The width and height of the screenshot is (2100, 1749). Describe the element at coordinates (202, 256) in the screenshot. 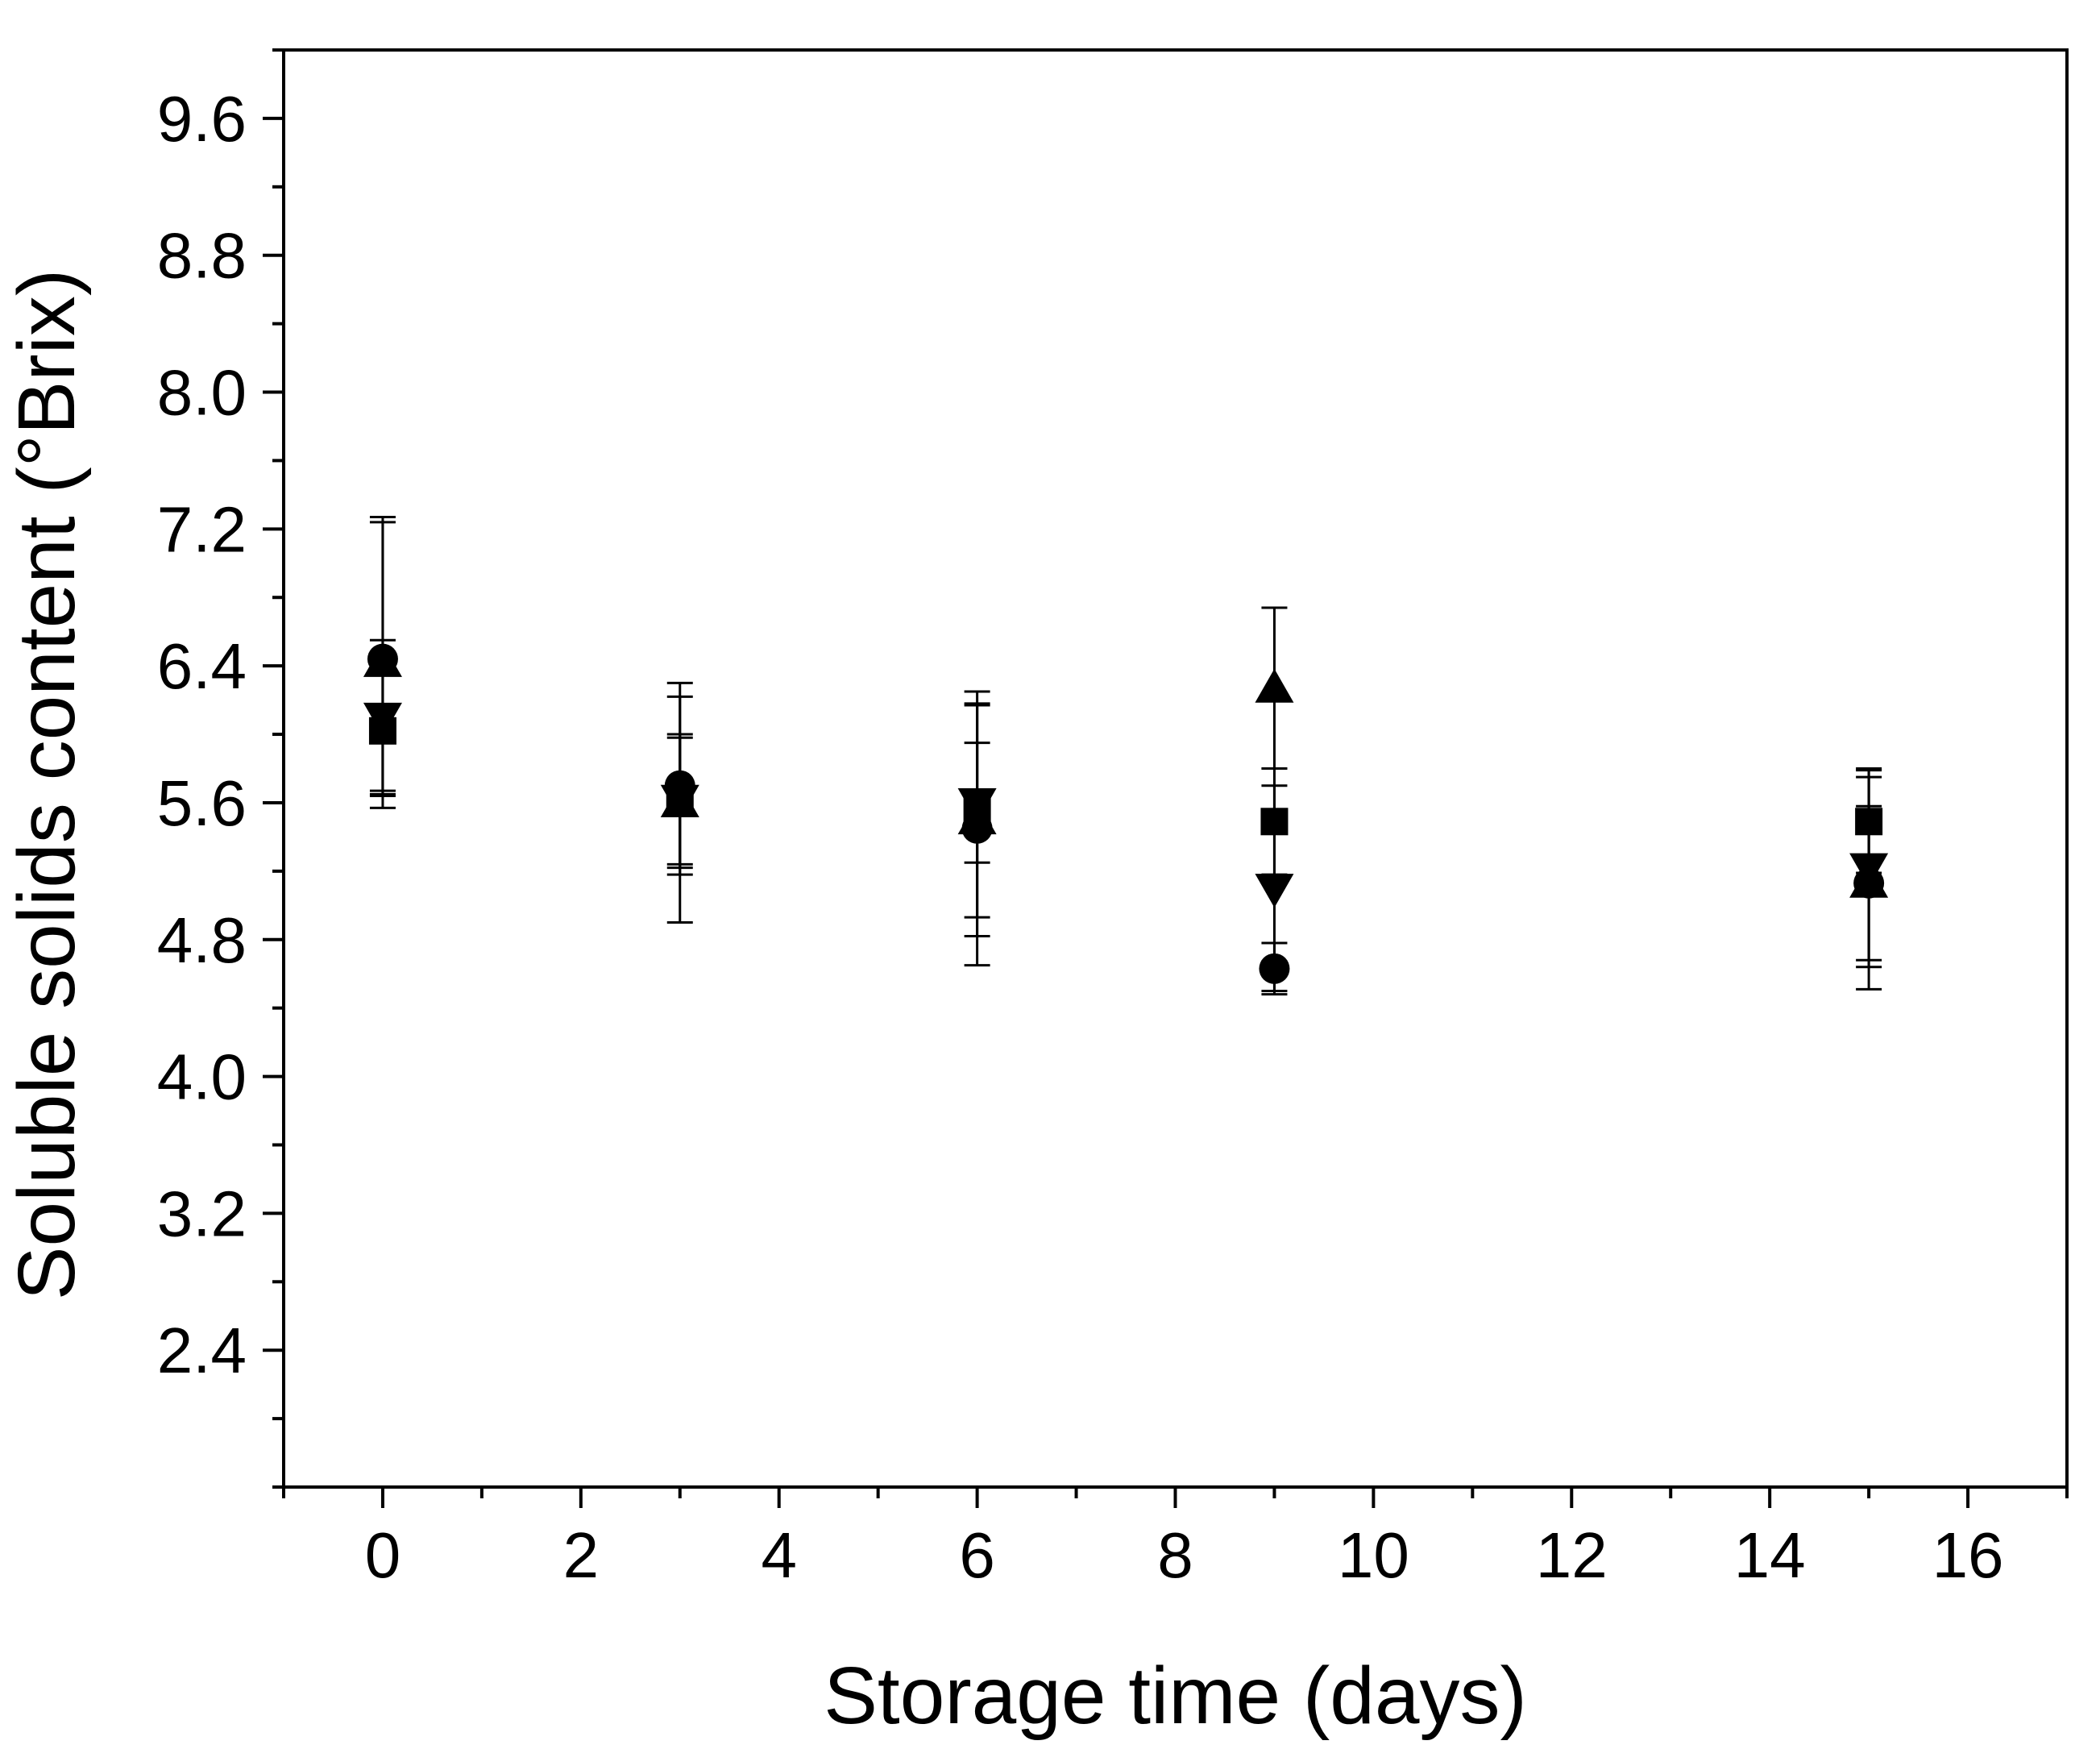

I see `y-tick-label: 8.8` at that location.